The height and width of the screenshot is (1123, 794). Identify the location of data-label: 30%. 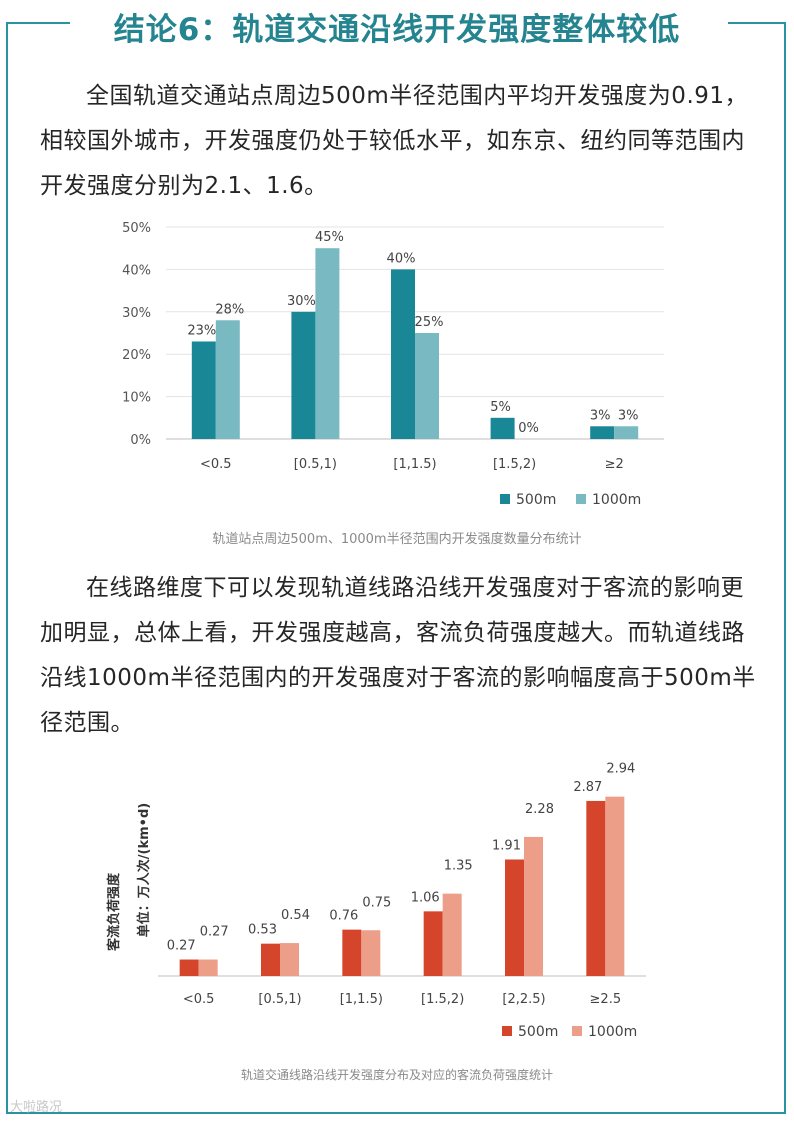
(301, 301).